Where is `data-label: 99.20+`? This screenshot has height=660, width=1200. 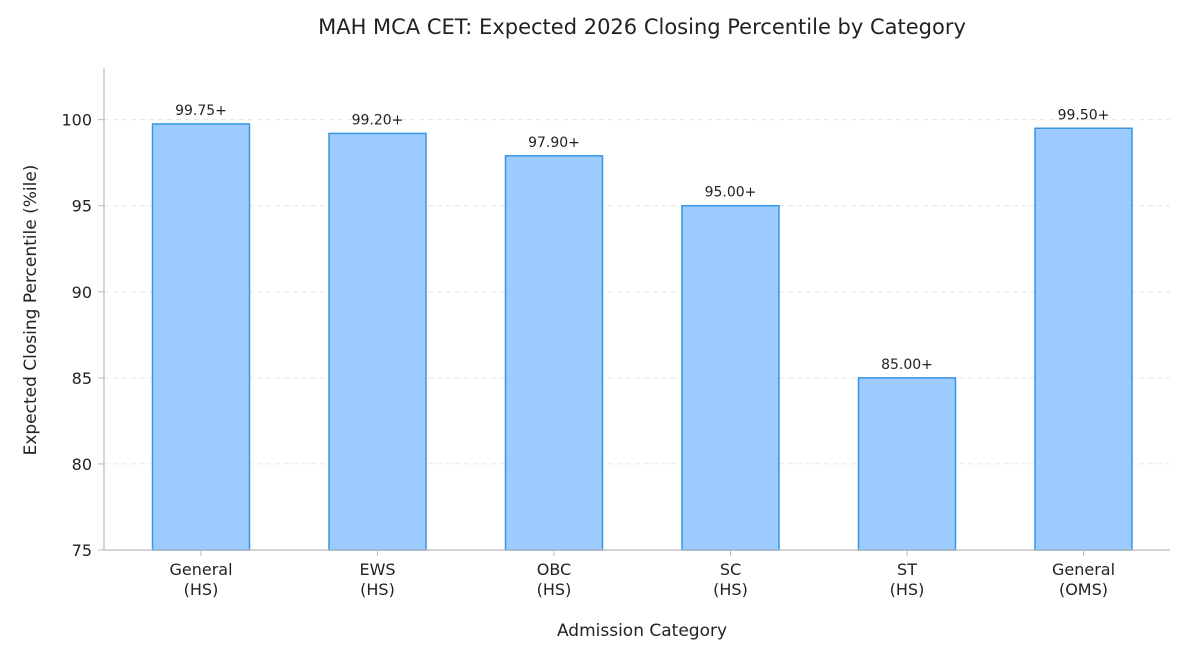
data-label: 99.20+ is located at coordinates (378, 120).